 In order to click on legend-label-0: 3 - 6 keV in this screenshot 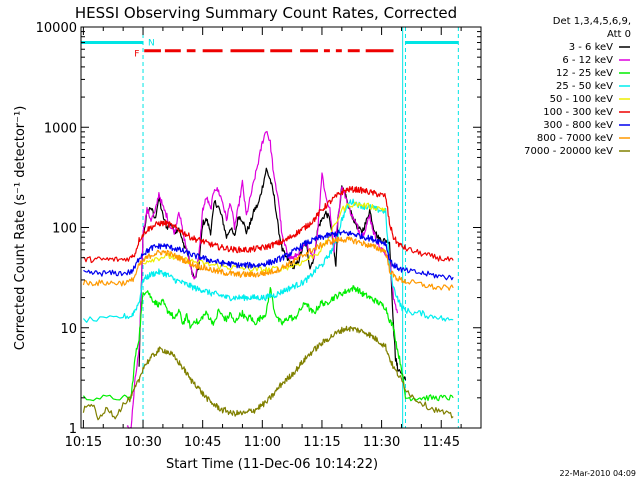, I will do `click(591, 47)`.